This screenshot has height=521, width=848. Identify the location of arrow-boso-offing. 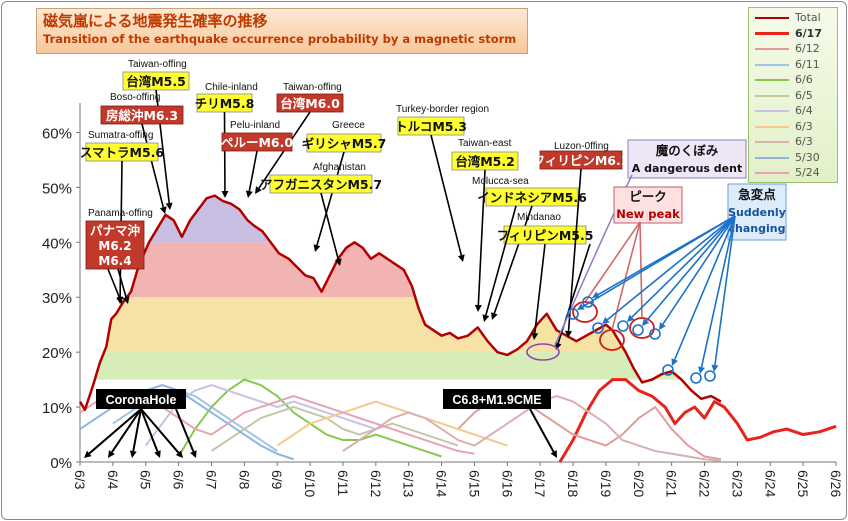
(153, 165).